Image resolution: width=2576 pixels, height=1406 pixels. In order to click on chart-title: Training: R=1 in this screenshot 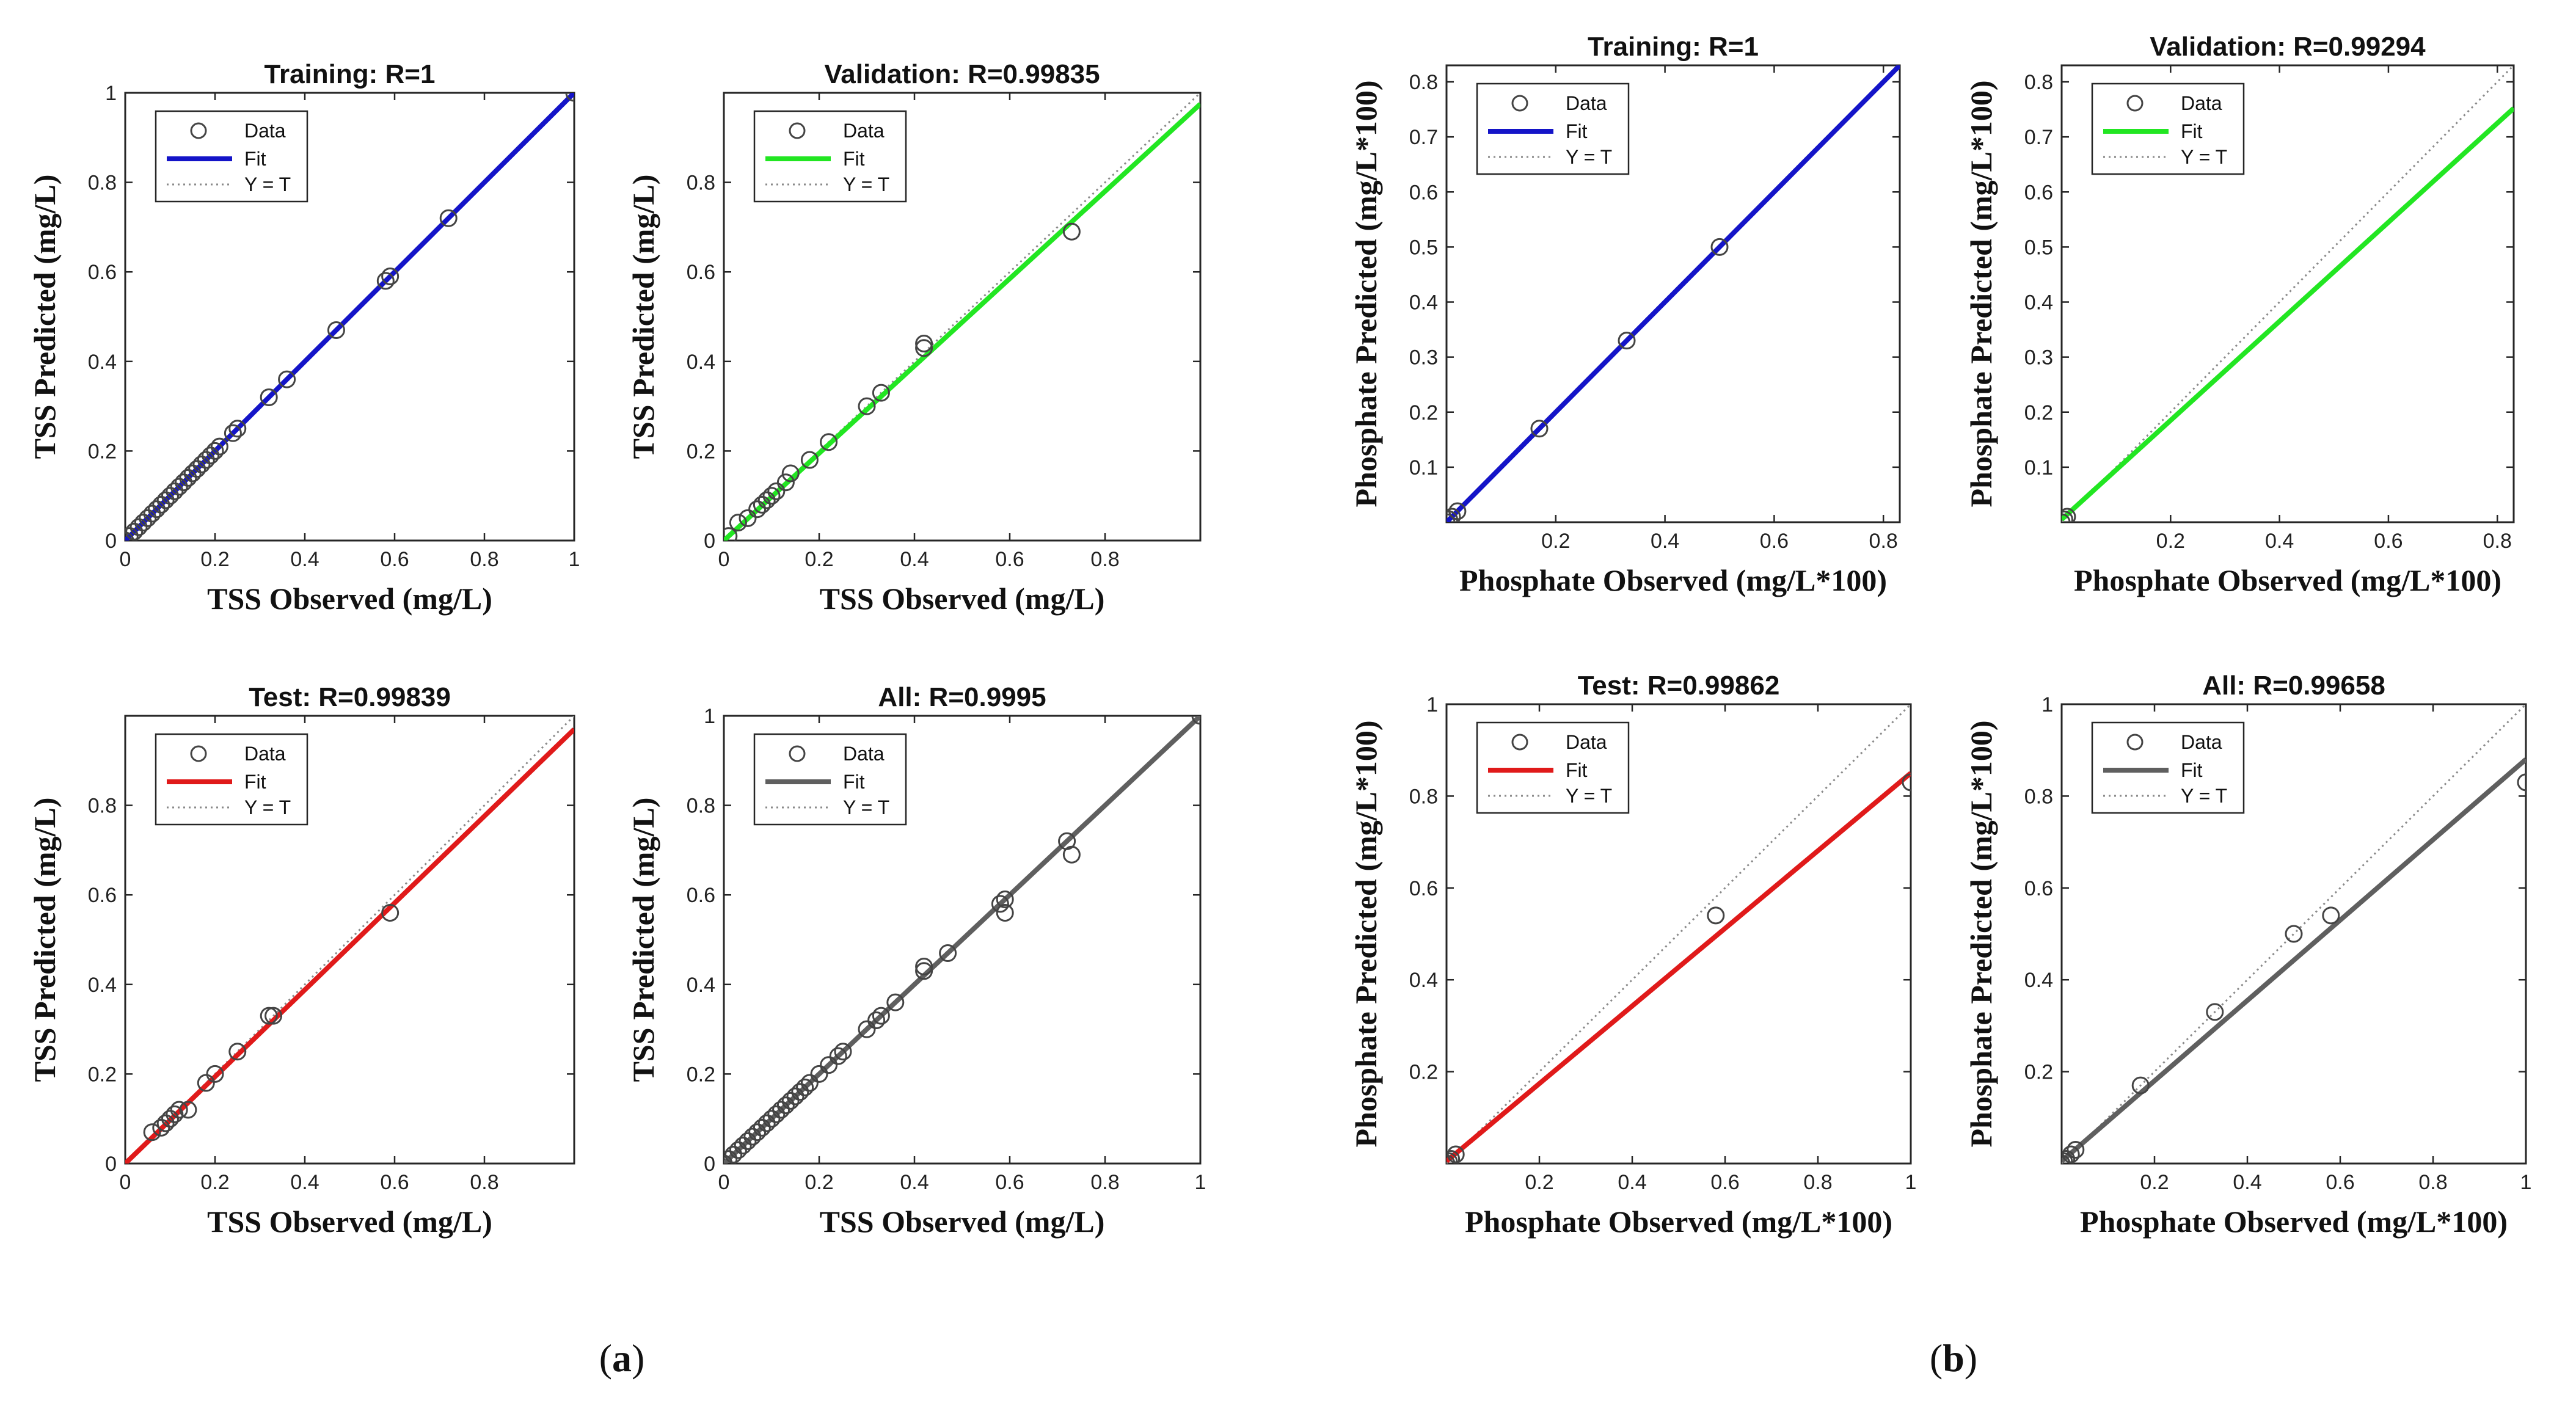, I will do `click(350, 74)`.